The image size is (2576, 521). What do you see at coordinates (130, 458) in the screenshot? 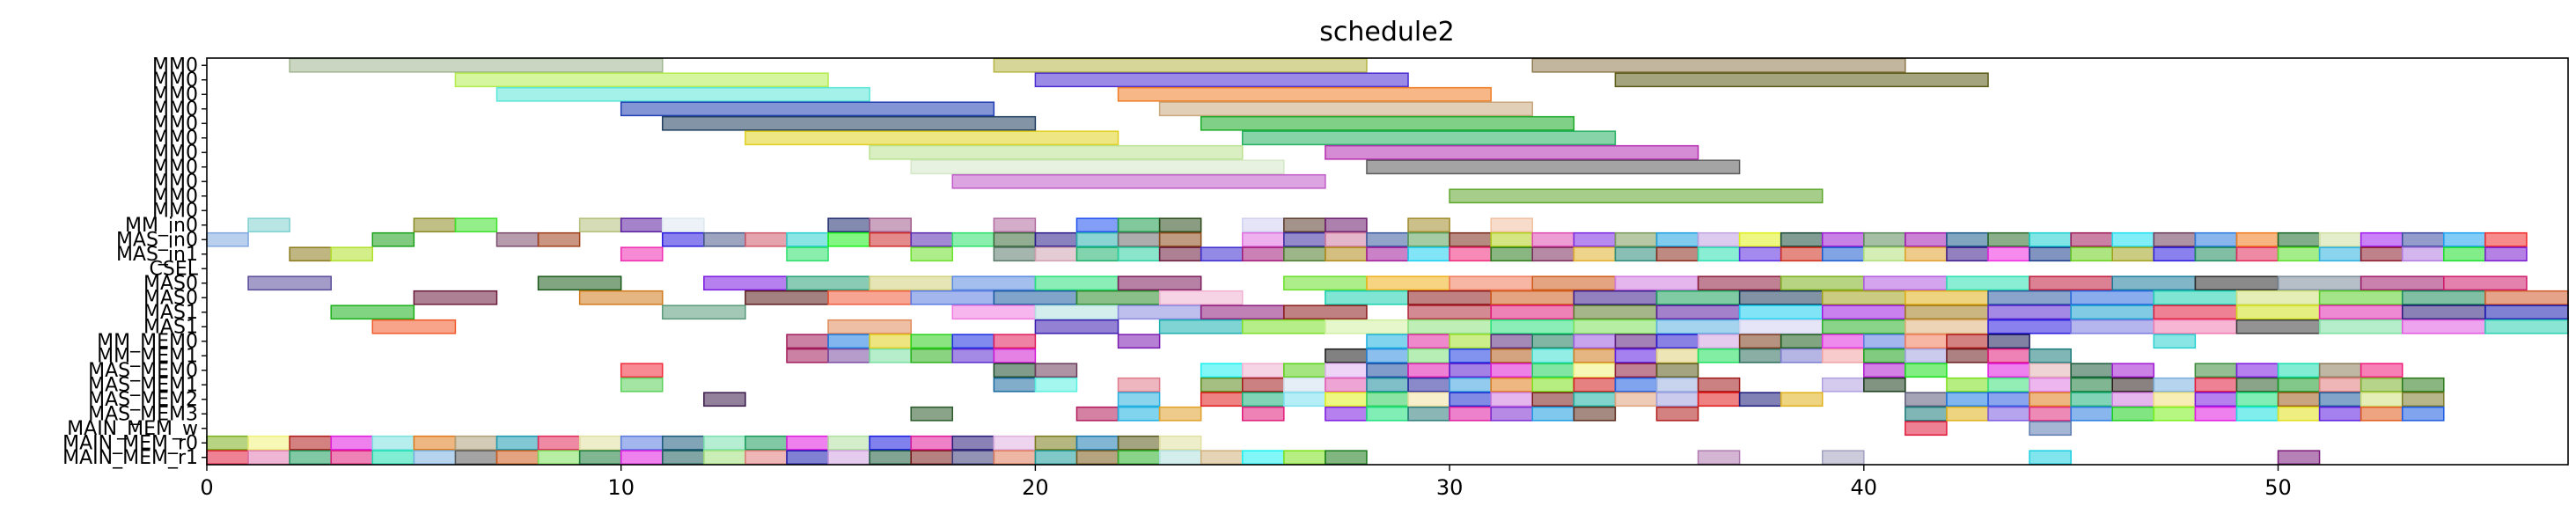
I see `row-label: MAIN_MEM_r1` at bounding box center [130, 458].